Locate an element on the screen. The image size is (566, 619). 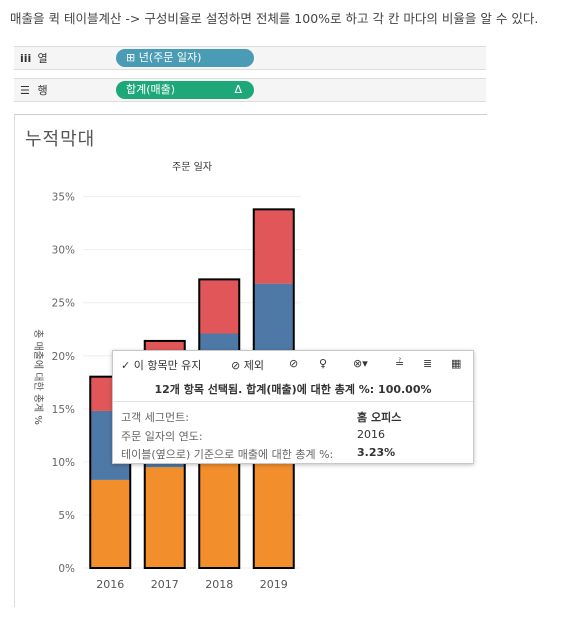
exclude-button: ⊘ 제외 is located at coordinates (247, 365).